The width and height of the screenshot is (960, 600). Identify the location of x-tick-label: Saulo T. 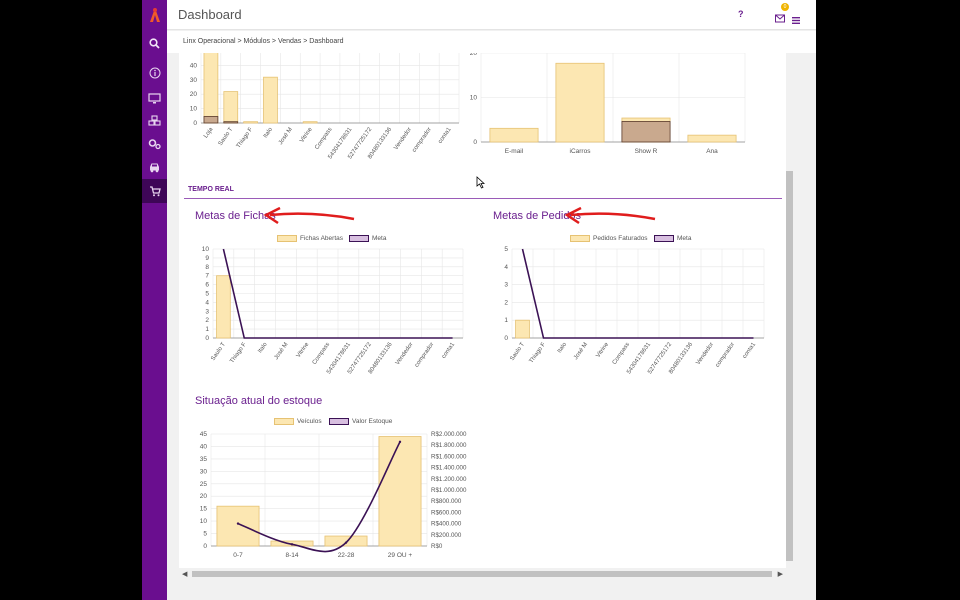
(218, 351).